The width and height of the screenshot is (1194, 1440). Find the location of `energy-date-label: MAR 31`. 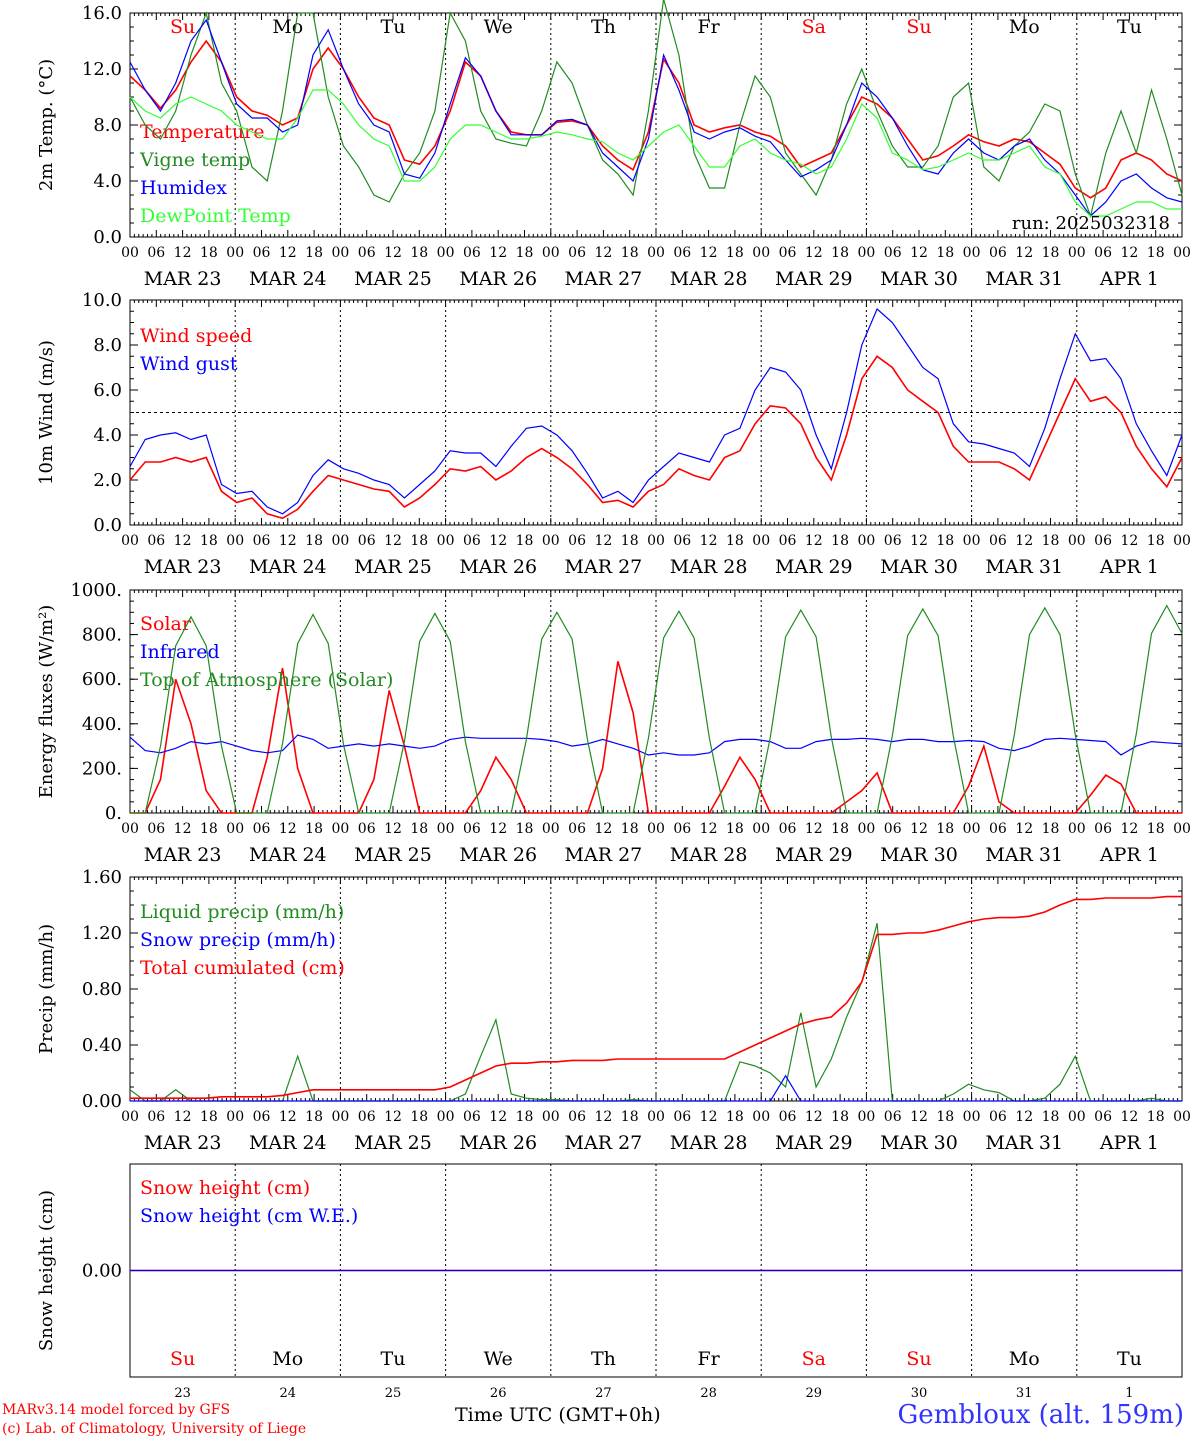

energy-date-label: MAR 31 is located at coordinates (1024, 855).